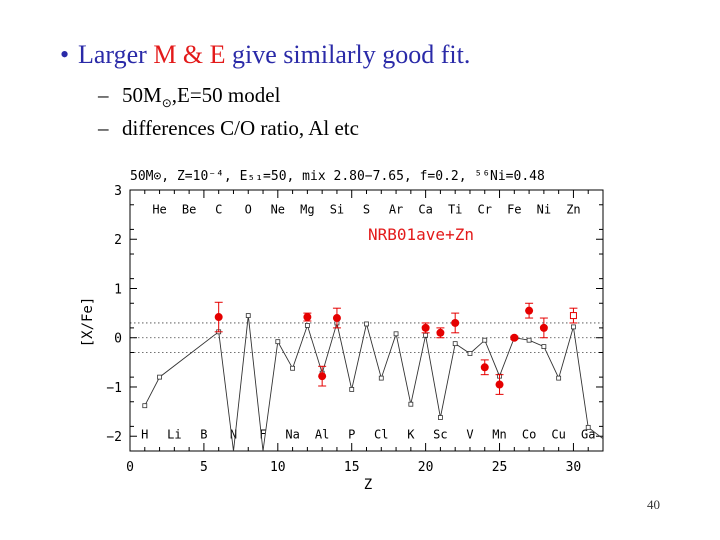 This screenshot has width=720, height=540. I want to click on bullet-heading: • Larger M & E give similarly good fit., so click(265, 55).